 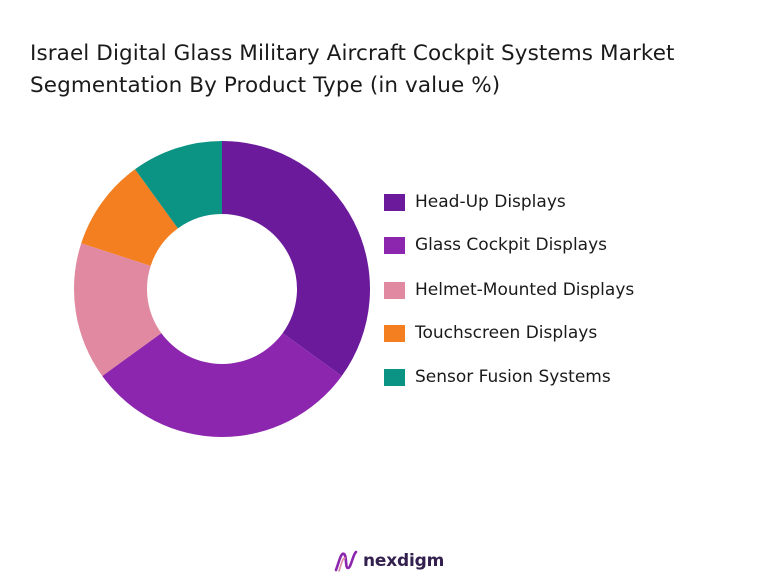 What do you see at coordinates (346, 561) in the screenshot?
I see `nexdigm-logo-icon` at bounding box center [346, 561].